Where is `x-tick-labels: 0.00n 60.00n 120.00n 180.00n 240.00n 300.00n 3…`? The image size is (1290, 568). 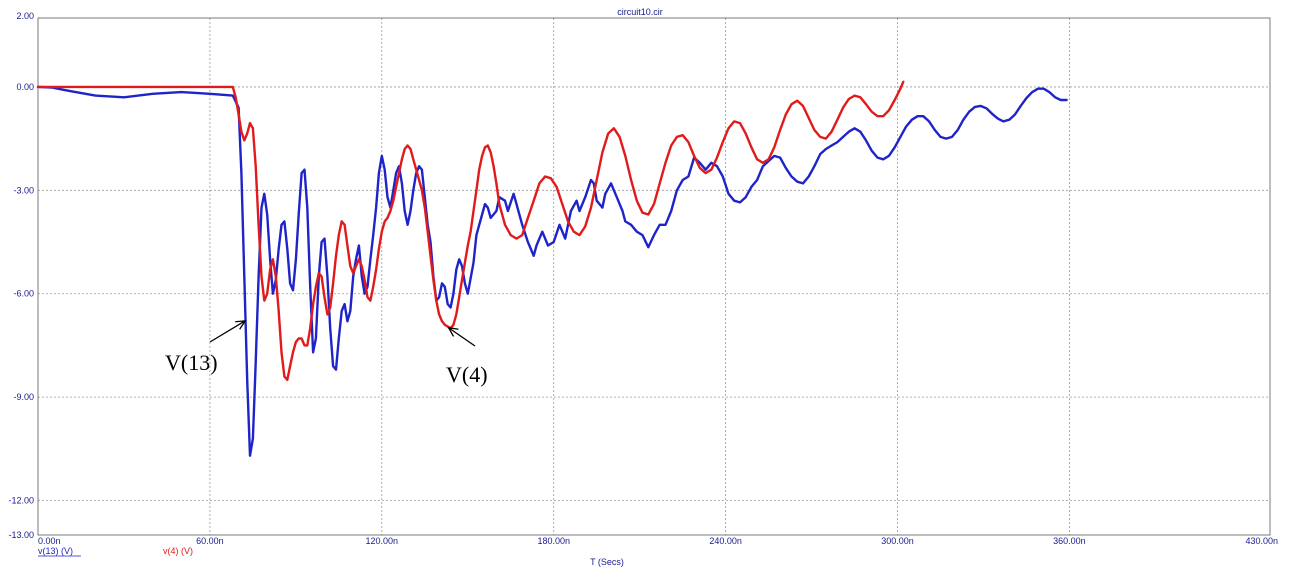
x-tick-labels: 0.00n 60.00n 120.00n 180.00n 240.00n 300.00n 3… is located at coordinates (658, 541).